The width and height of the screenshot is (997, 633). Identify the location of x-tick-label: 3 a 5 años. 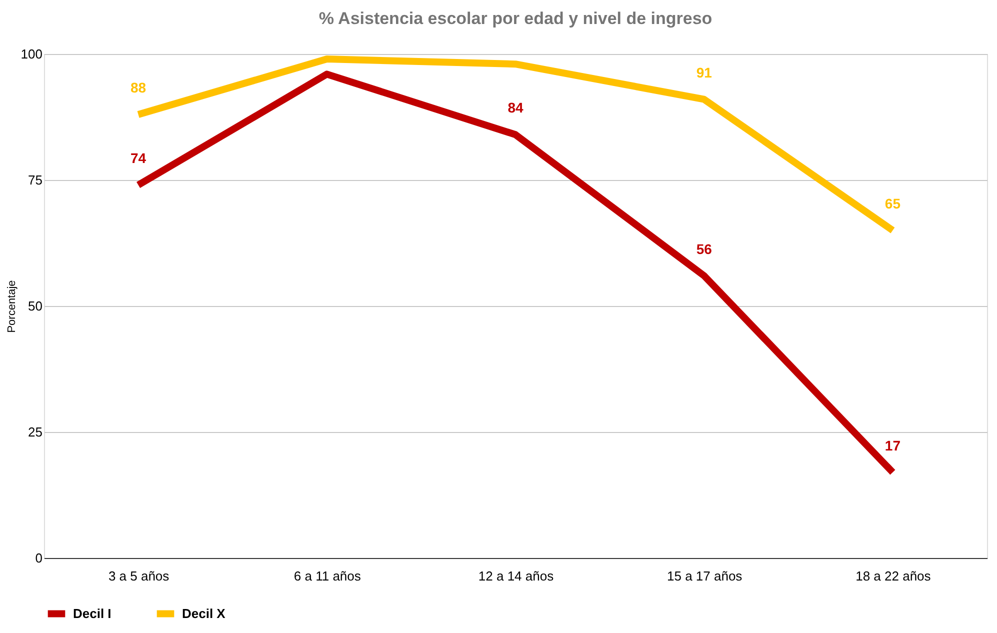
(139, 576).